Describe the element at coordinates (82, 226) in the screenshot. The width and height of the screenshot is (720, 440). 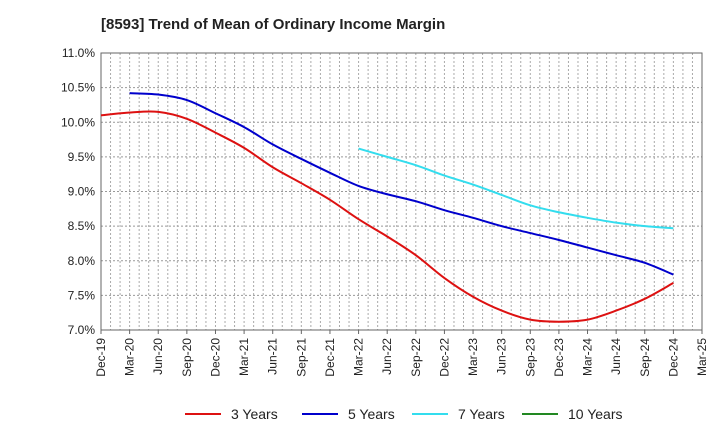
I see `y-tick-label: 8.5%` at that location.